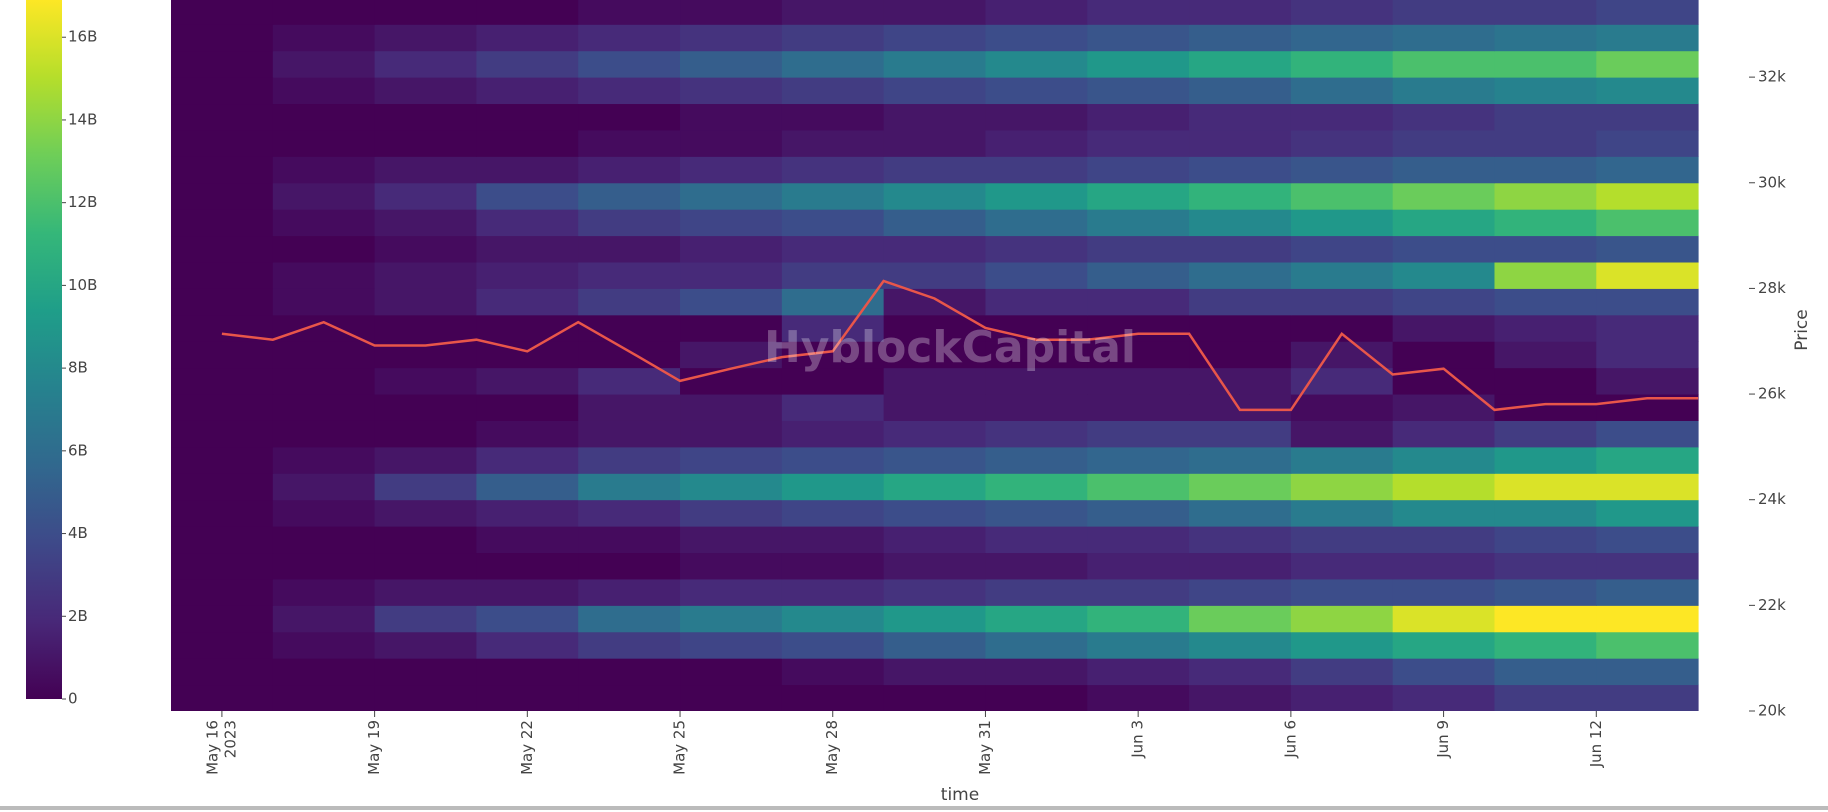  What do you see at coordinates (374, 747) in the screenshot?
I see `x-tick-label: May 19` at bounding box center [374, 747].